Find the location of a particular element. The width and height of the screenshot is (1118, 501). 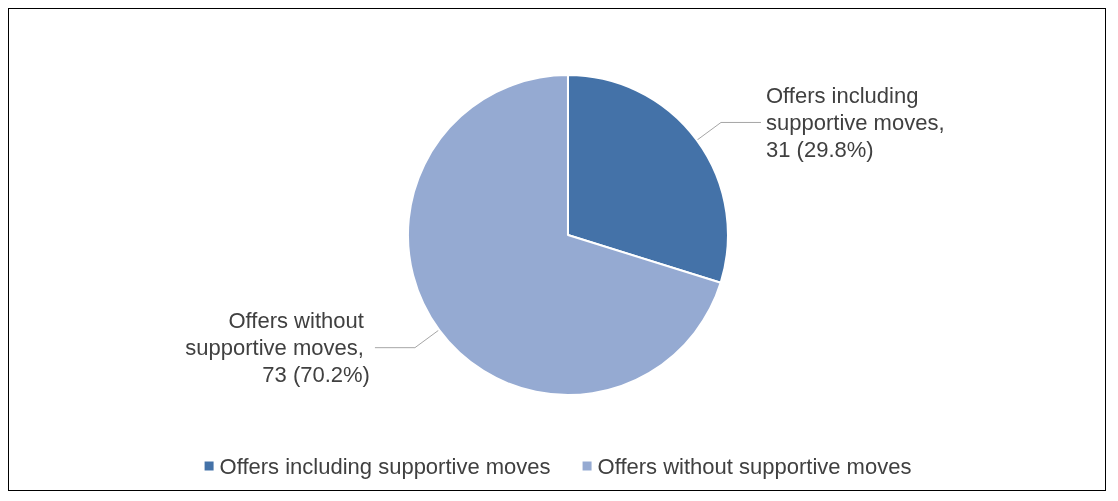

legend-label: Offers including supportive moves is located at coordinates (385, 466).